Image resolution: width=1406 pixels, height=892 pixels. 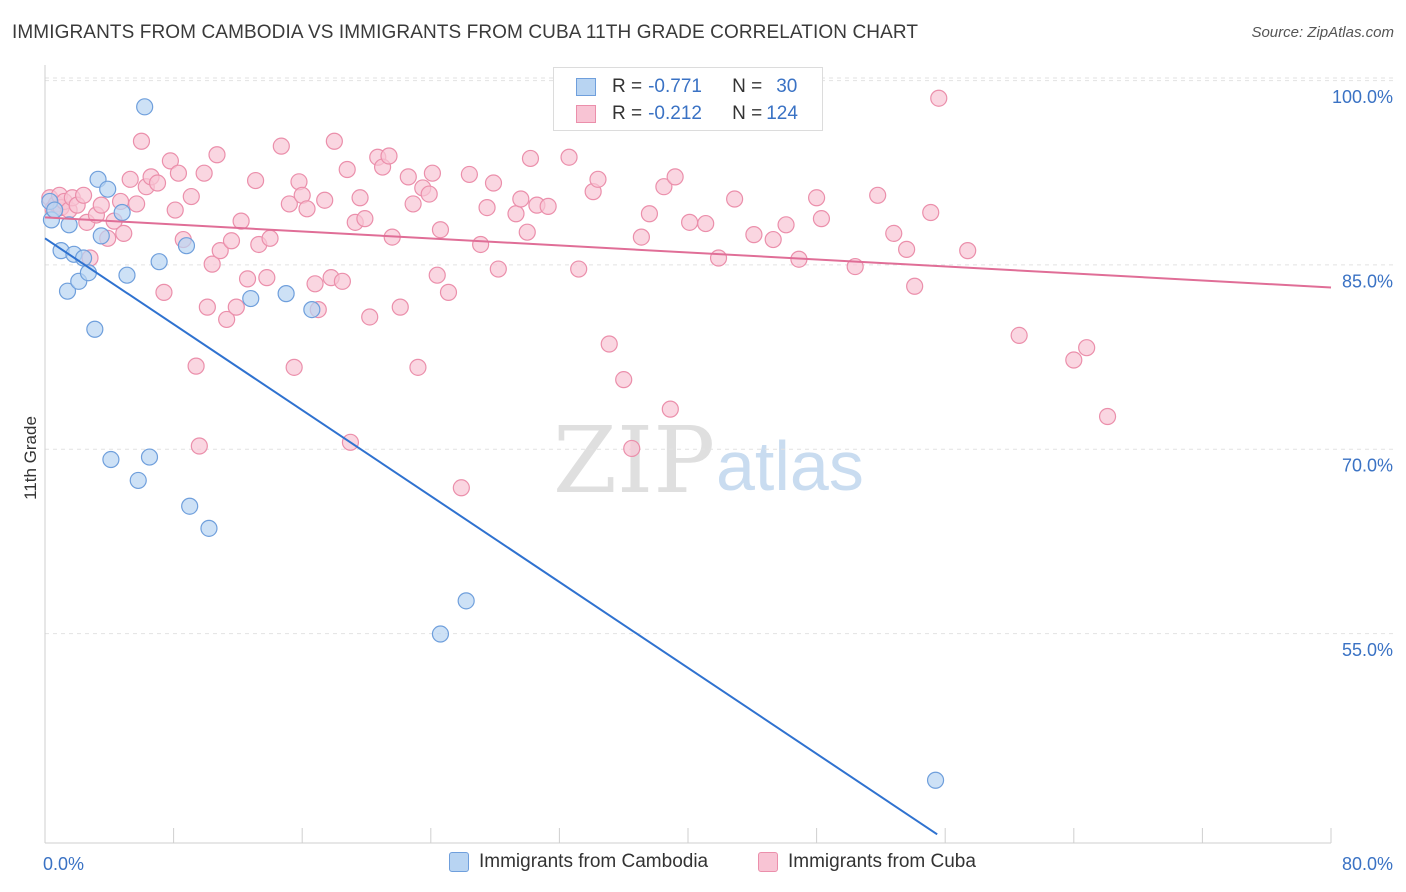 What do you see at coordinates (708, 460) in the screenshot?
I see `watermark: ZIP atlas` at bounding box center [708, 460].